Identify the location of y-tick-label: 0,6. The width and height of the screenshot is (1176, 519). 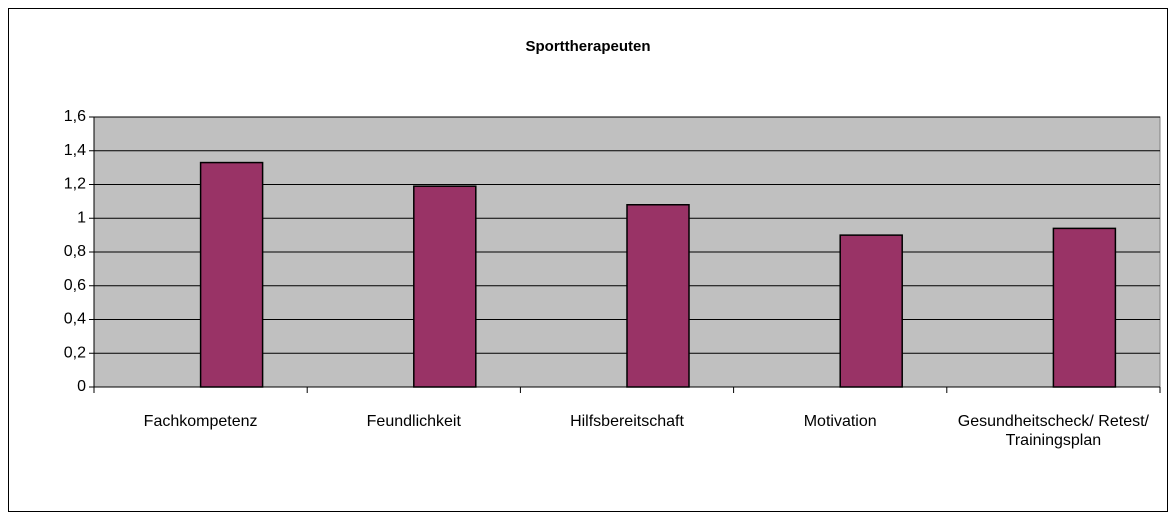
(75, 285).